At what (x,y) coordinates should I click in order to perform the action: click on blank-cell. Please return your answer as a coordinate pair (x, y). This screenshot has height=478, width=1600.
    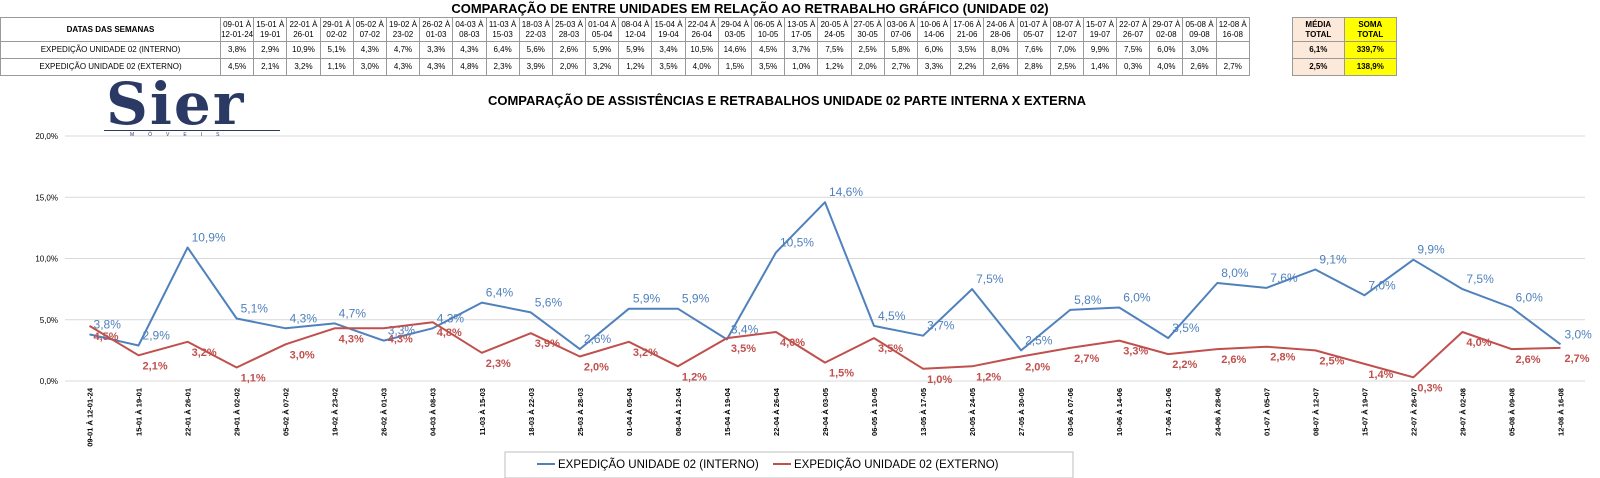
    Looking at the image, I should click on (1270, 30).